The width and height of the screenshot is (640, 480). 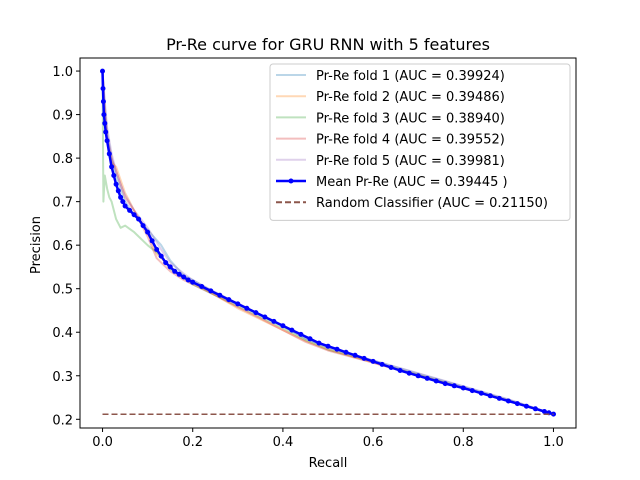 I want to click on x-tick-label: 0.8, so click(x=463, y=442).